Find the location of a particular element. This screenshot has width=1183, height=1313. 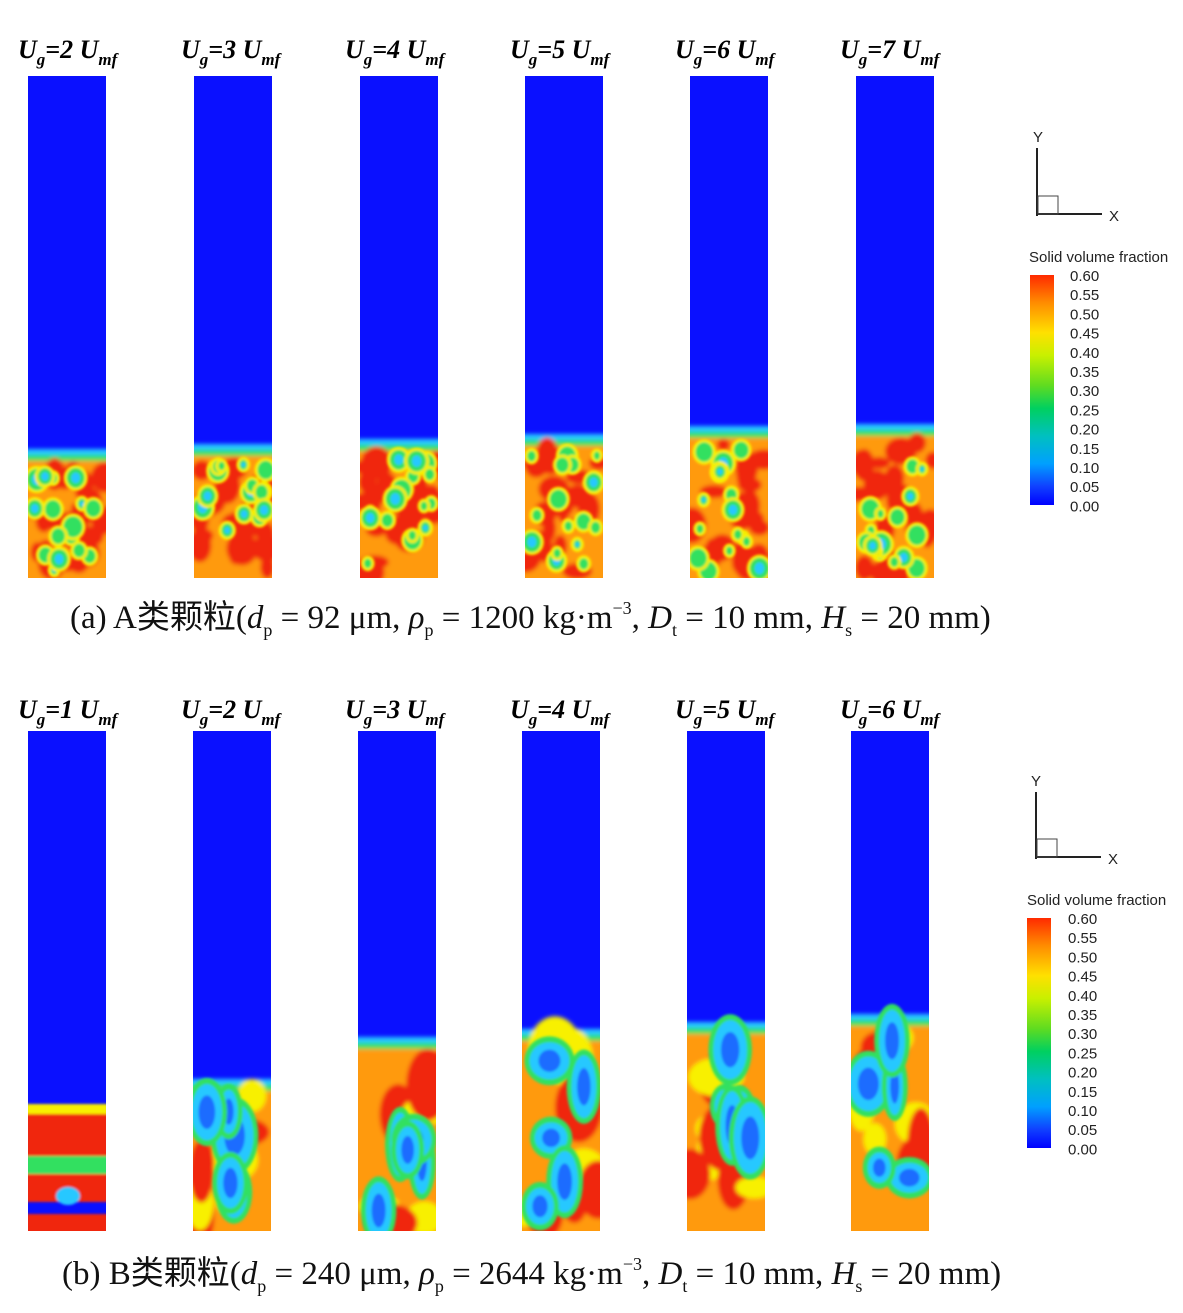

axis-triad-a: Y X is located at coordinates (1076, 177).